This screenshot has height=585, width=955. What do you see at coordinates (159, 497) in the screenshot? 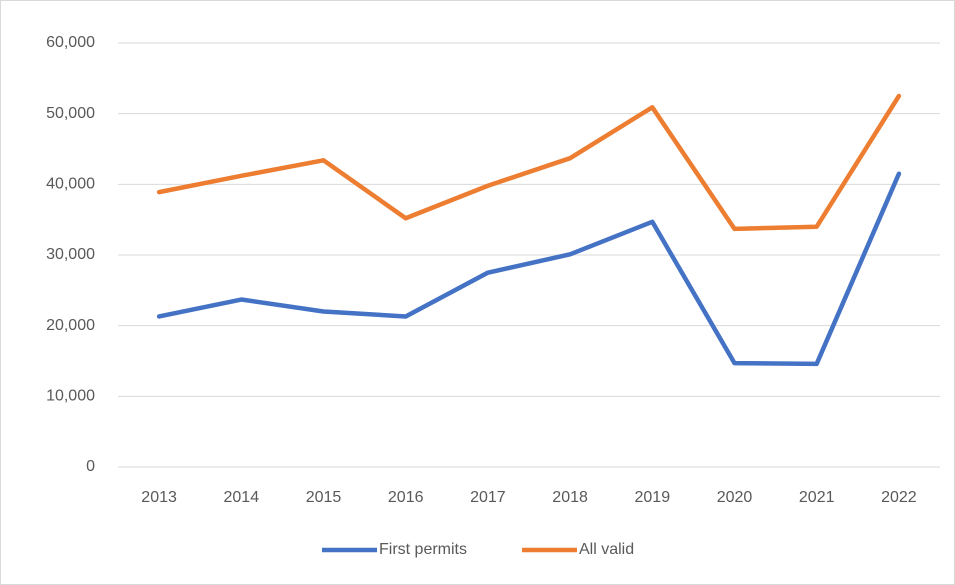
I see `x-tick-label: 2013` at bounding box center [159, 497].